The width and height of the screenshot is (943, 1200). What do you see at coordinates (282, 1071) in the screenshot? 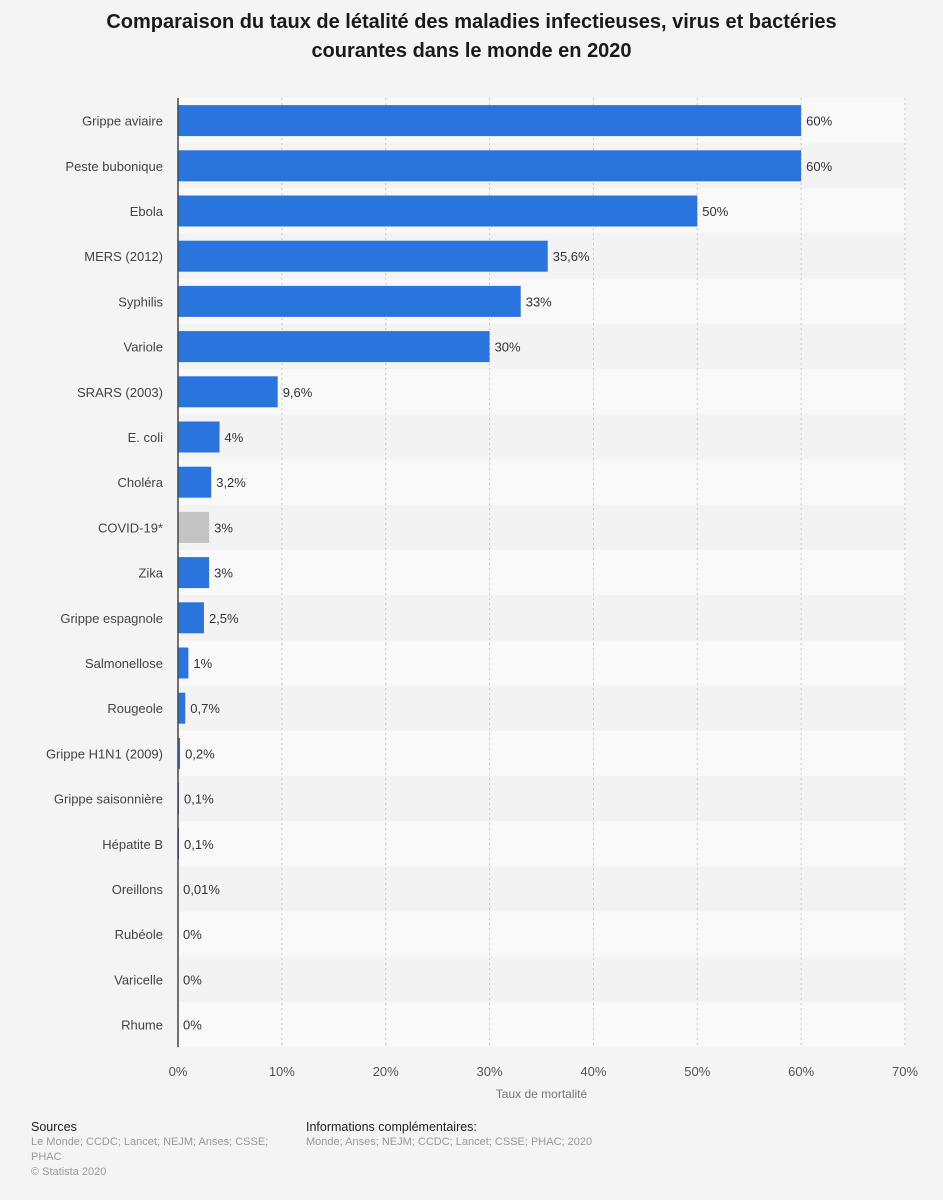
I see `x-tick-label: 10%` at bounding box center [282, 1071].